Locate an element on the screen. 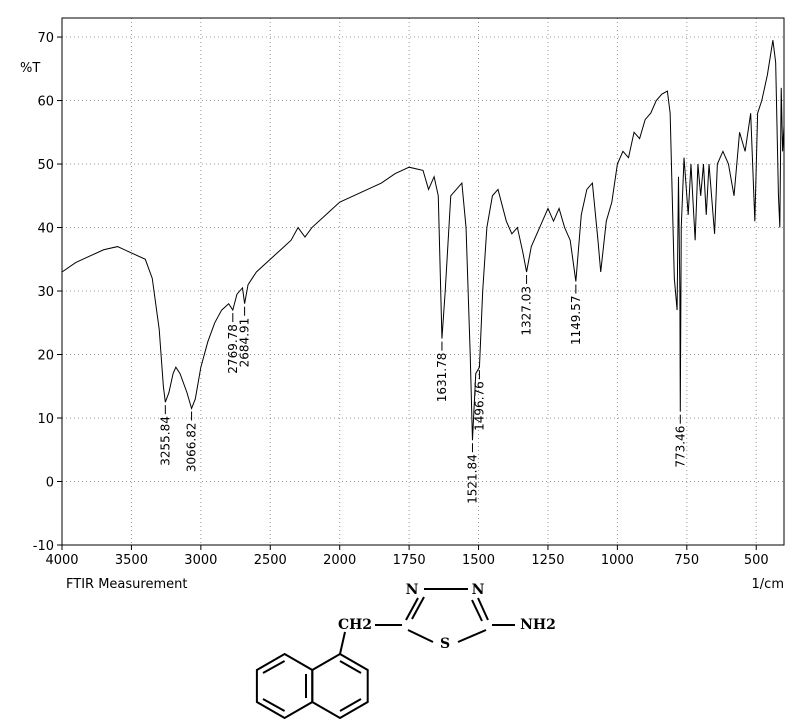 The width and height of the screenshot is (800, 721). y-tick-label: 70 is located at coordinates (45, 38).